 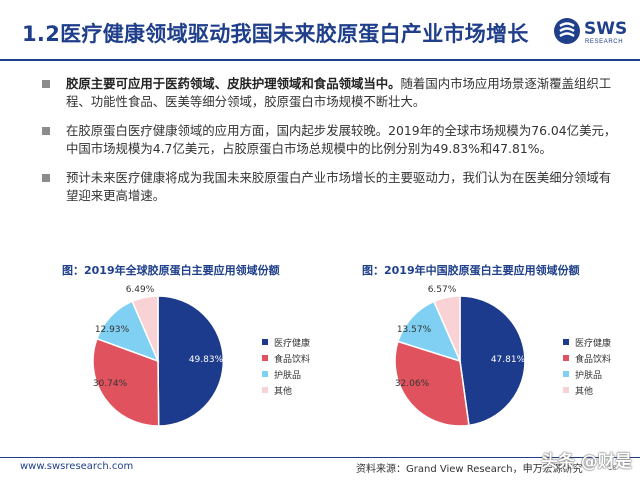 What do you see at coordinates (604, 42) in the screenshot?
I see `logo-subtext: RESEARCH` at bounding box center [604, 42].